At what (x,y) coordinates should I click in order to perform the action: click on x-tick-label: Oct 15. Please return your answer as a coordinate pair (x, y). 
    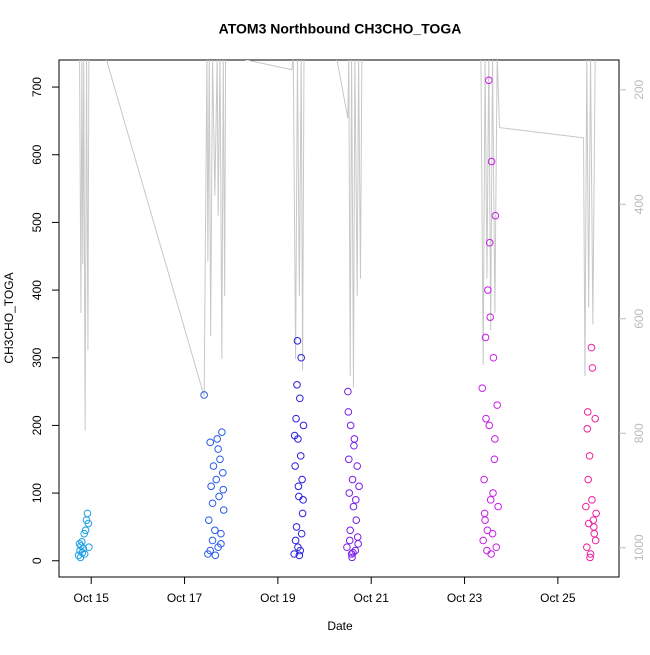
    Looking at the image, I should click on (92, 598).